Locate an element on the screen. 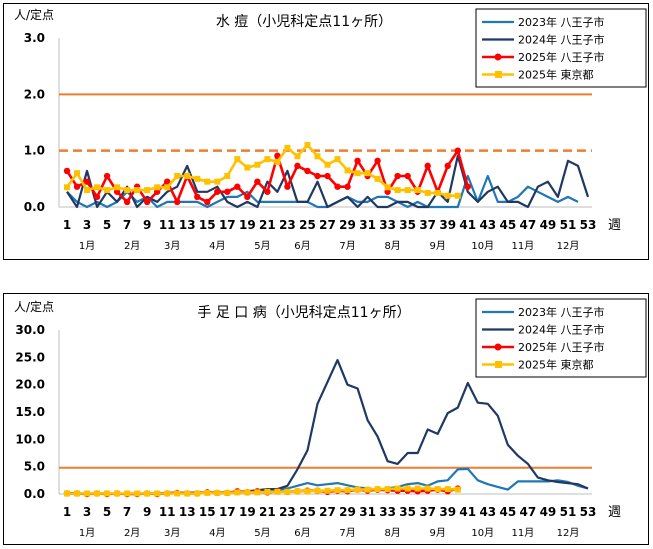 The height and width of the screenshot is (549, 653). x-tick-label: 9 is located at coordinates (147, 225).